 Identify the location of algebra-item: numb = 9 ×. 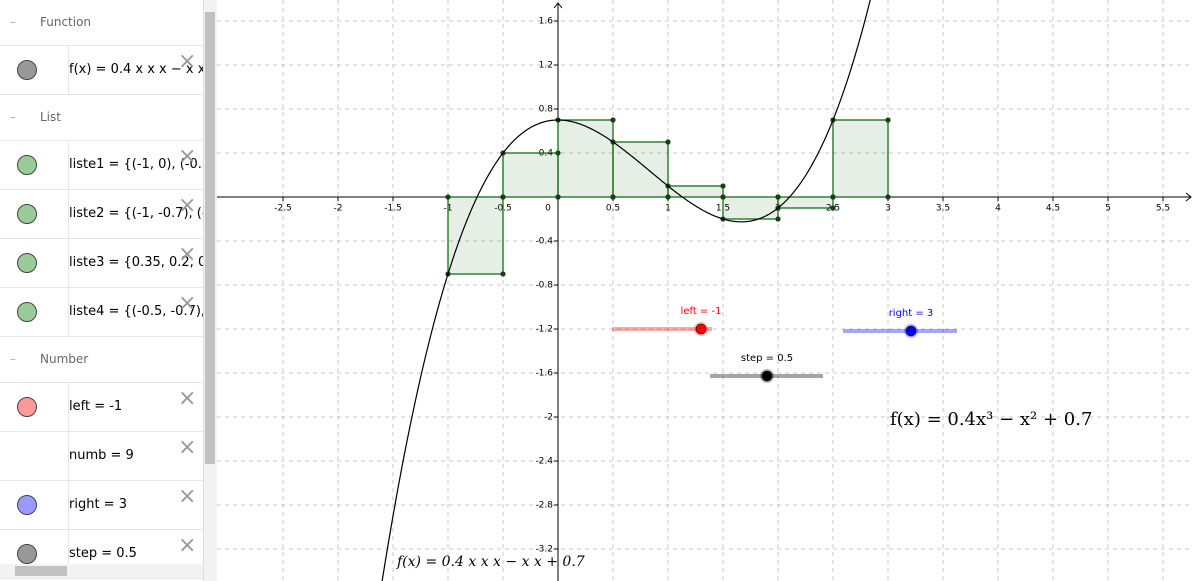
(101, 456).